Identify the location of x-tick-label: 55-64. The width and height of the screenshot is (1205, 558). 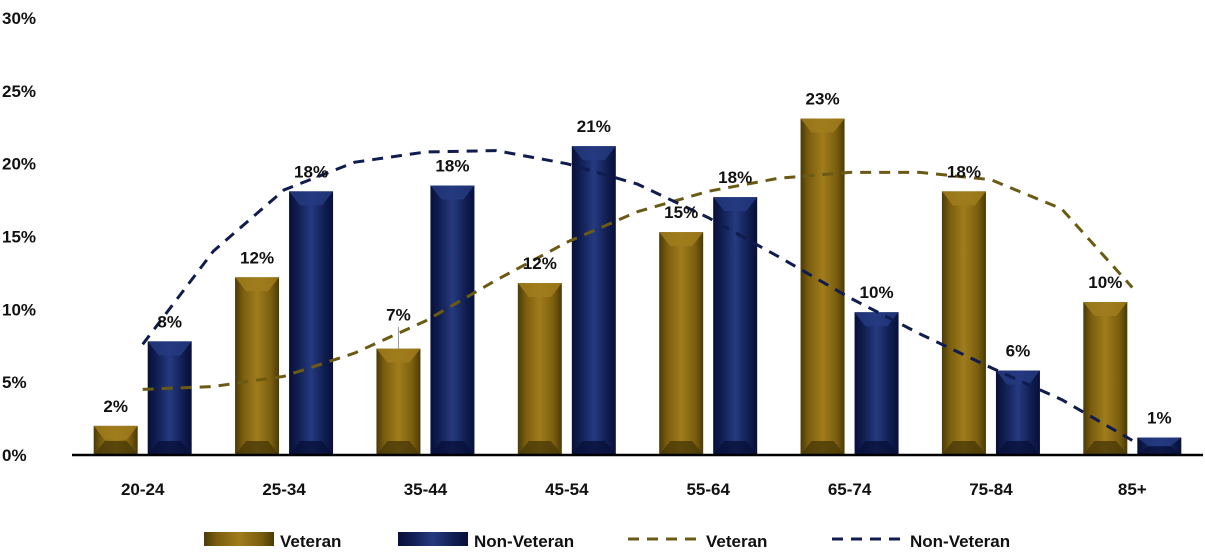
(708, 489).